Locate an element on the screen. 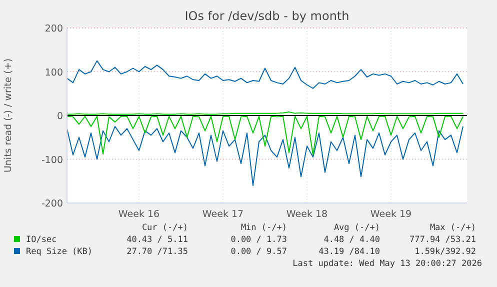 Image resolution: width=497 pixels, height=287 pixels. legend-label: IO/sec is located at coordinates (41, 240).